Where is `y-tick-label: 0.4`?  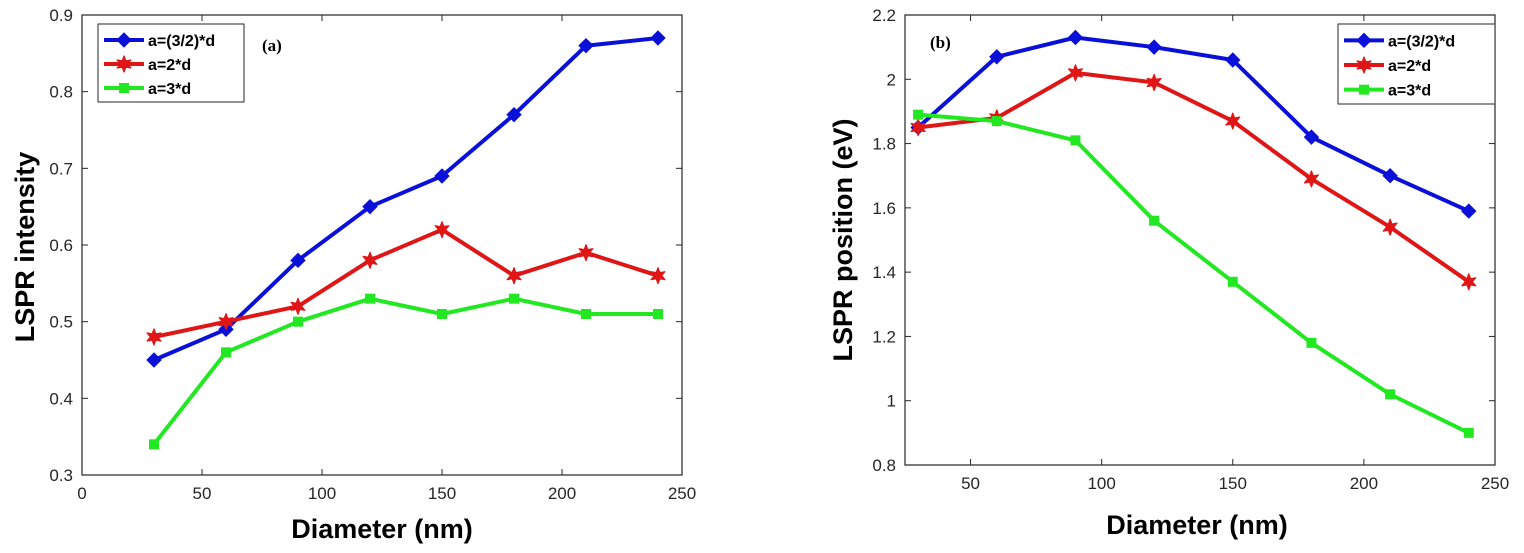
y-tick-label: 0.4 is located at coordinates (61, 398).